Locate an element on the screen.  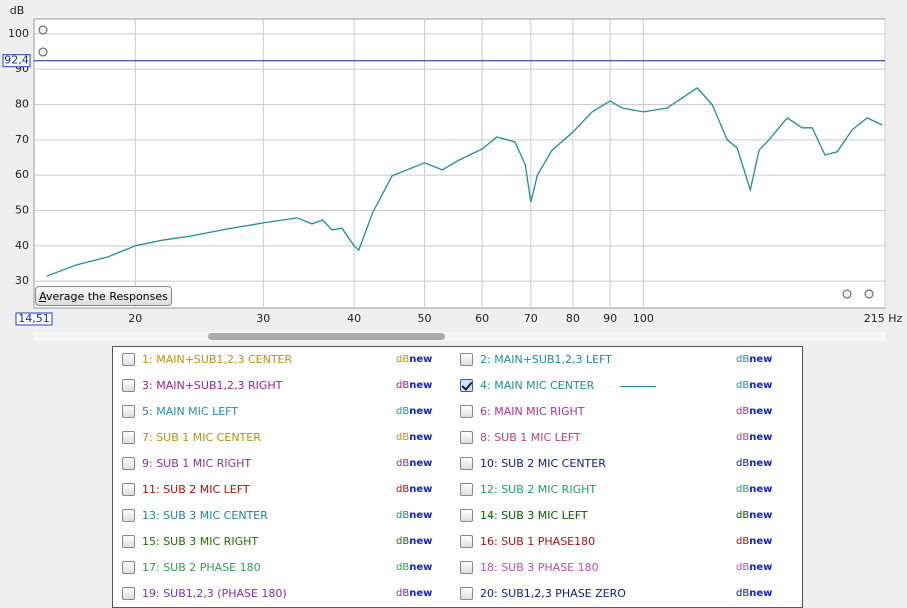
x-tick-label: 90 is located at coordinates (610, 318).